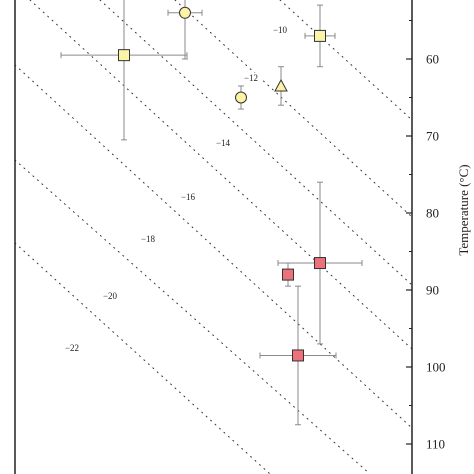 This screenshot has height=474, width=474. What do you see at coordinates (432, 136) in the screenshot?
I see `y-tick-label: 70` at bounding box center [432, 136].